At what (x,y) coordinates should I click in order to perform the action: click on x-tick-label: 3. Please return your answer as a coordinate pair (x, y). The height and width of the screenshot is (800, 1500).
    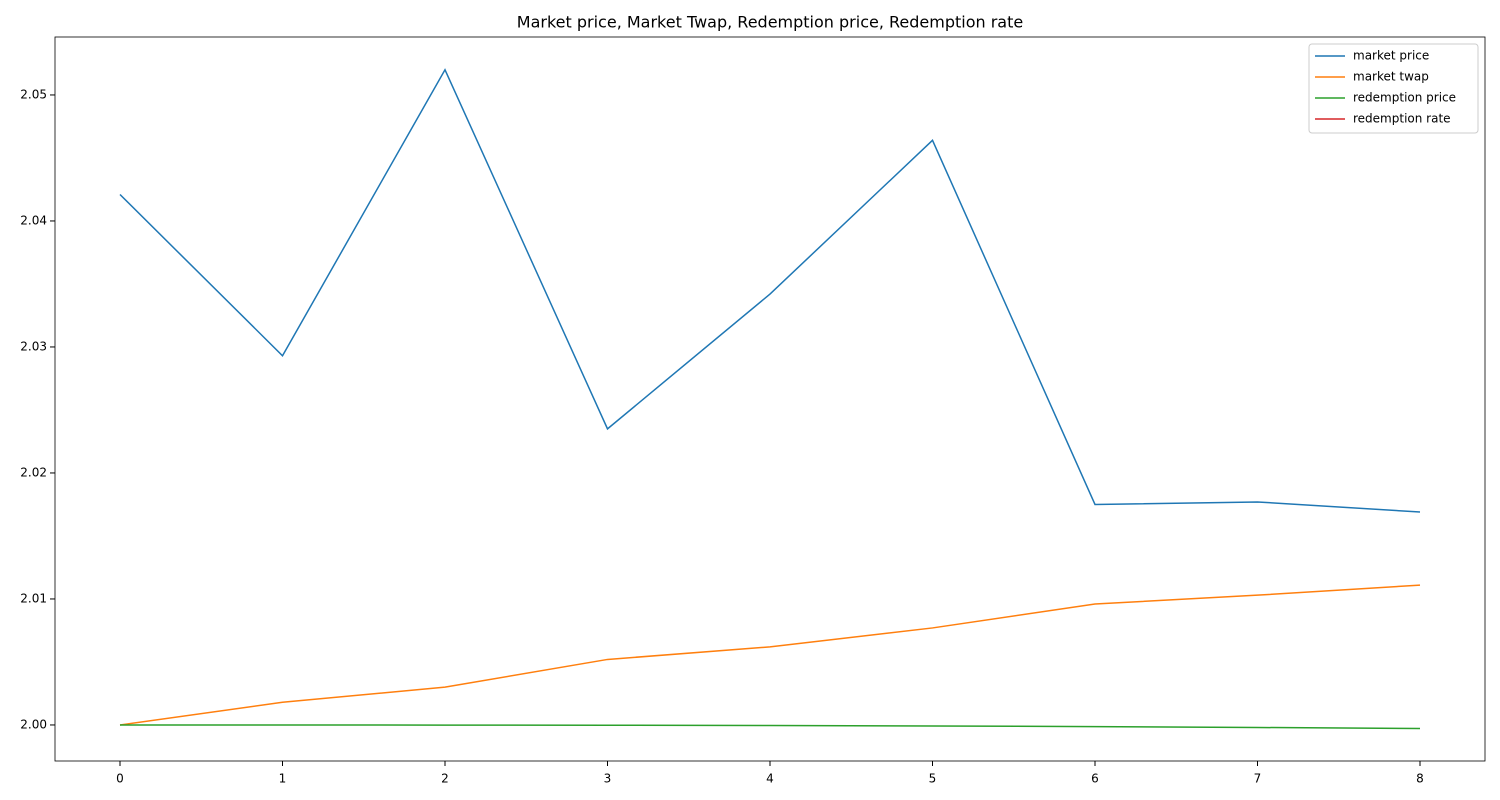
    Looking at the image, I should click on (608, 779).